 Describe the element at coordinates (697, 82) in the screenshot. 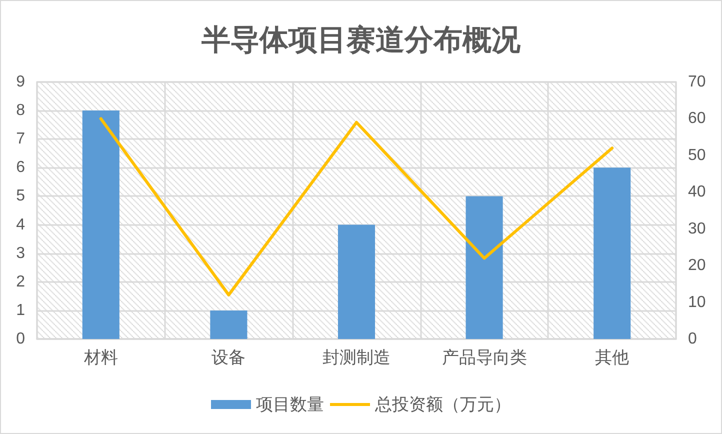

I see `y2-tick-label: 70` at that location.